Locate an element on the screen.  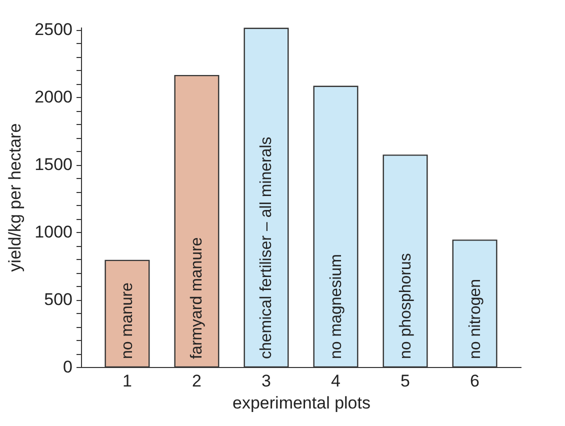
annotation: no phosphorus is located at coordinates (405, 306).